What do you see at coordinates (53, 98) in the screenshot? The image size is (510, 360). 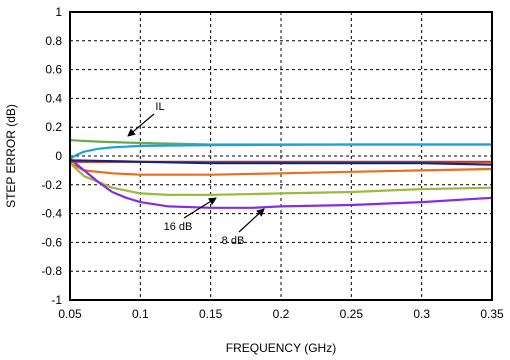 I see `y-tick-label: 0.4` at bounding box center [53, 98].